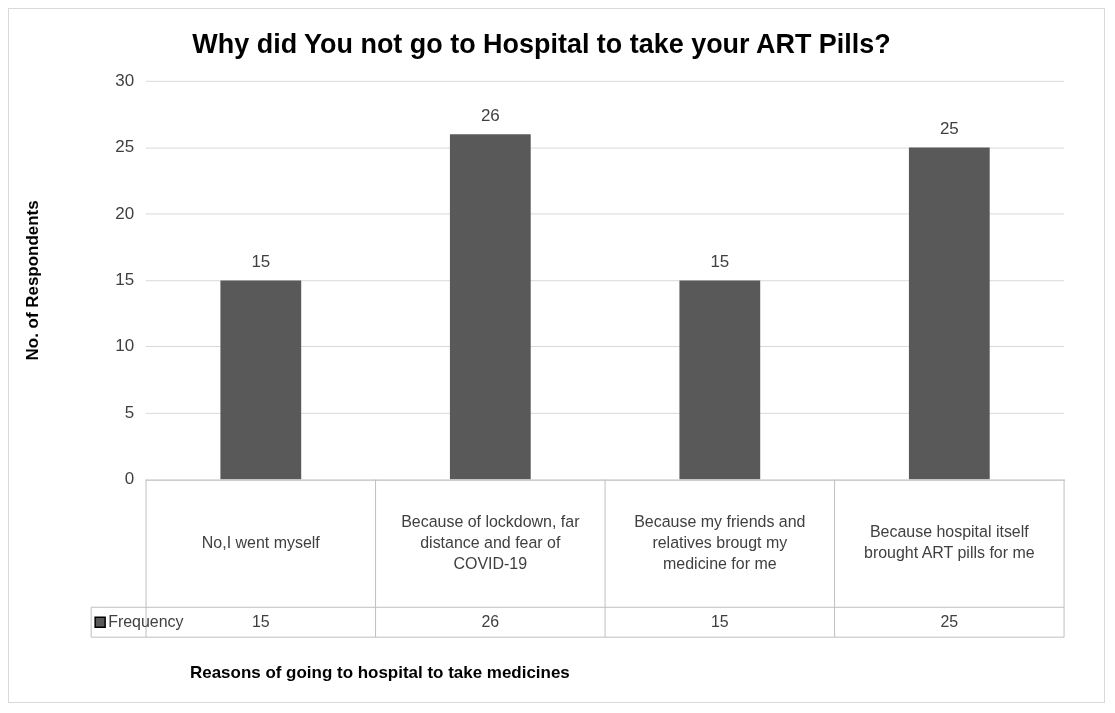  What do you see at coordinates (125, 147) in the screenshot?
I see `y-tick-label: 25` at bounding box center [125, 147].